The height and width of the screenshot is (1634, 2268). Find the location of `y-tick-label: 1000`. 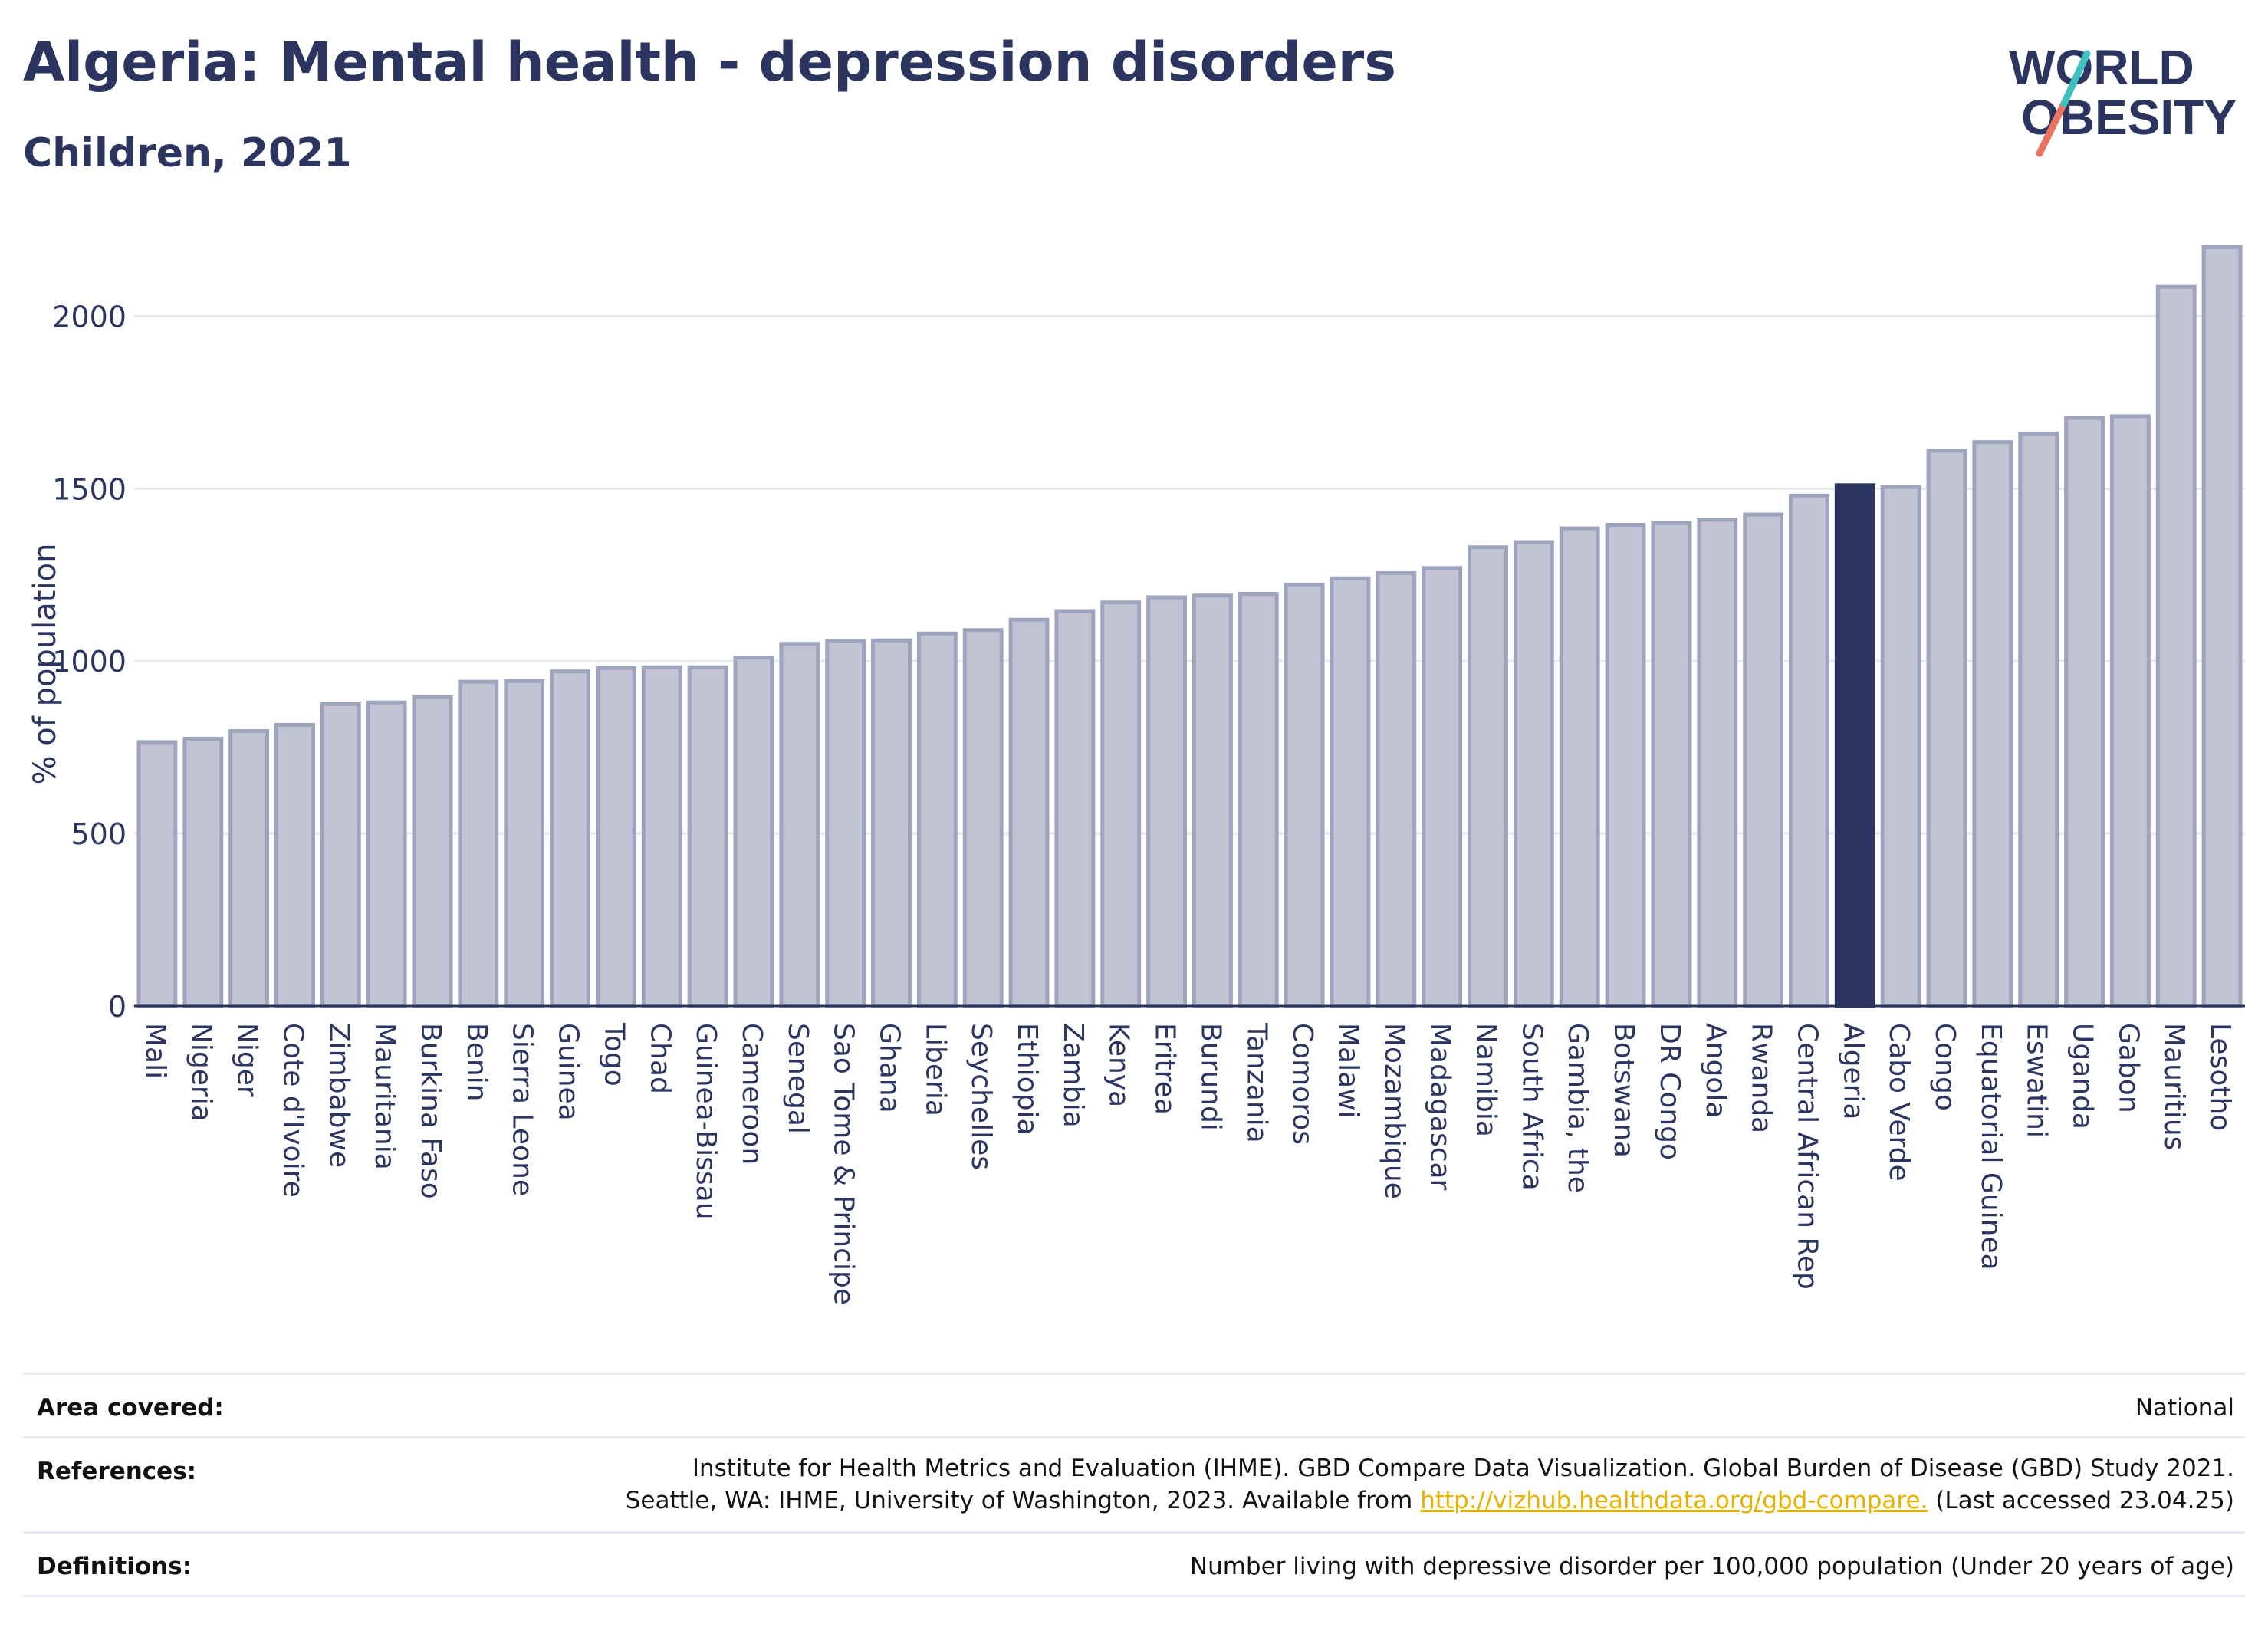

y-tick-label: 1000 is located at coordinates (89, 662).